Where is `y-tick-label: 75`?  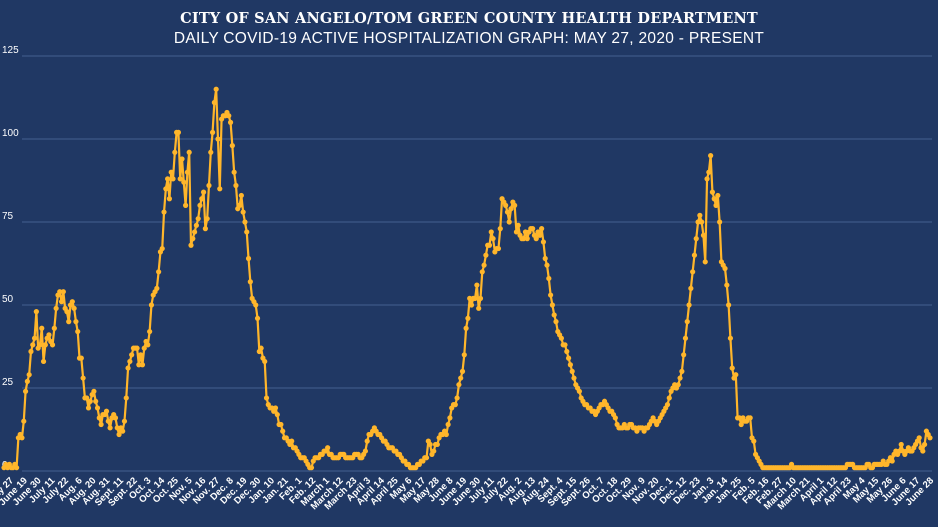 y-tick-label: 75 is located at coordinates (8, 216).